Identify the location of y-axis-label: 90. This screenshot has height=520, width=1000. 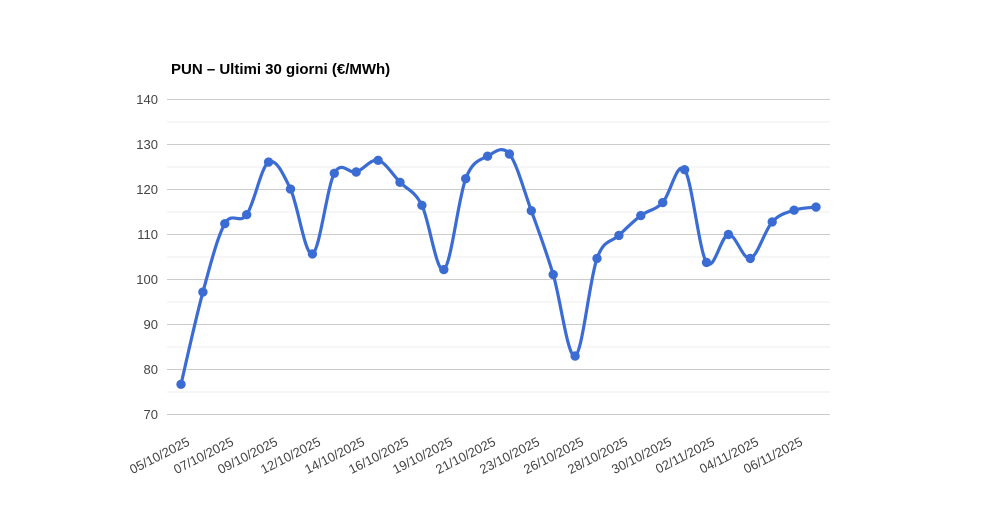
(150, 324).